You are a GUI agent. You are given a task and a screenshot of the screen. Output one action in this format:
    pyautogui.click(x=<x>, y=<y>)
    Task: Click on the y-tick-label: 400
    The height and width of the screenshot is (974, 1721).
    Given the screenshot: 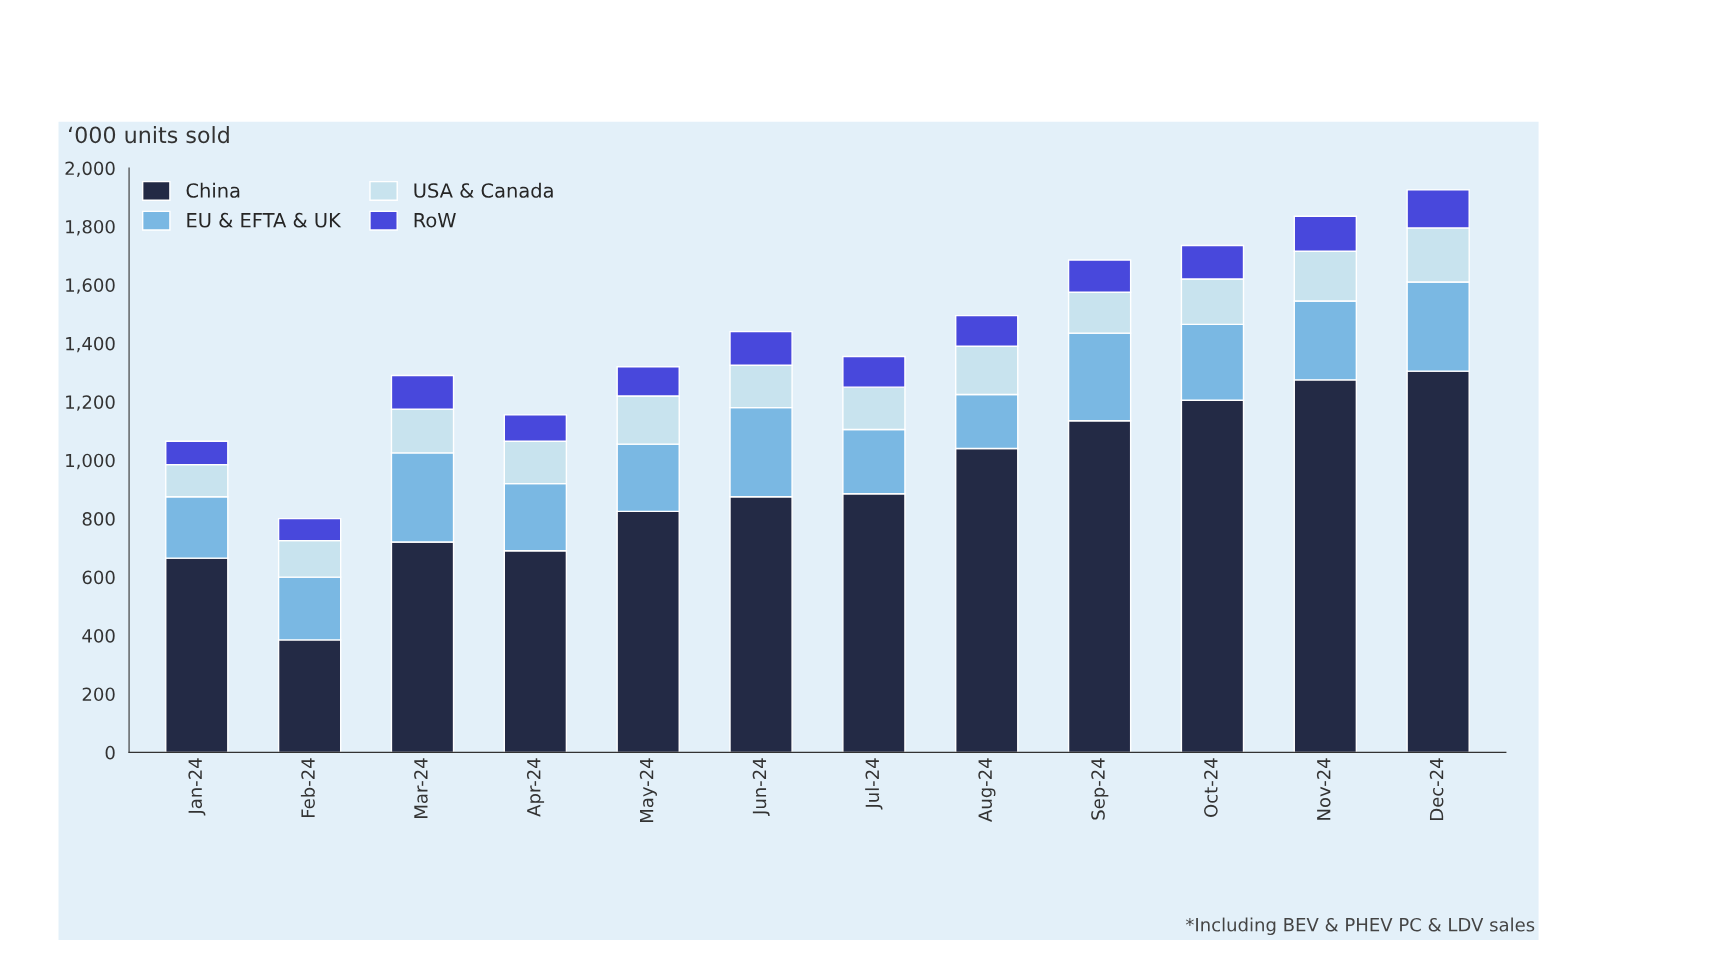 What is the action you would take?
    pyautogui.click(x=98, y=635)
    